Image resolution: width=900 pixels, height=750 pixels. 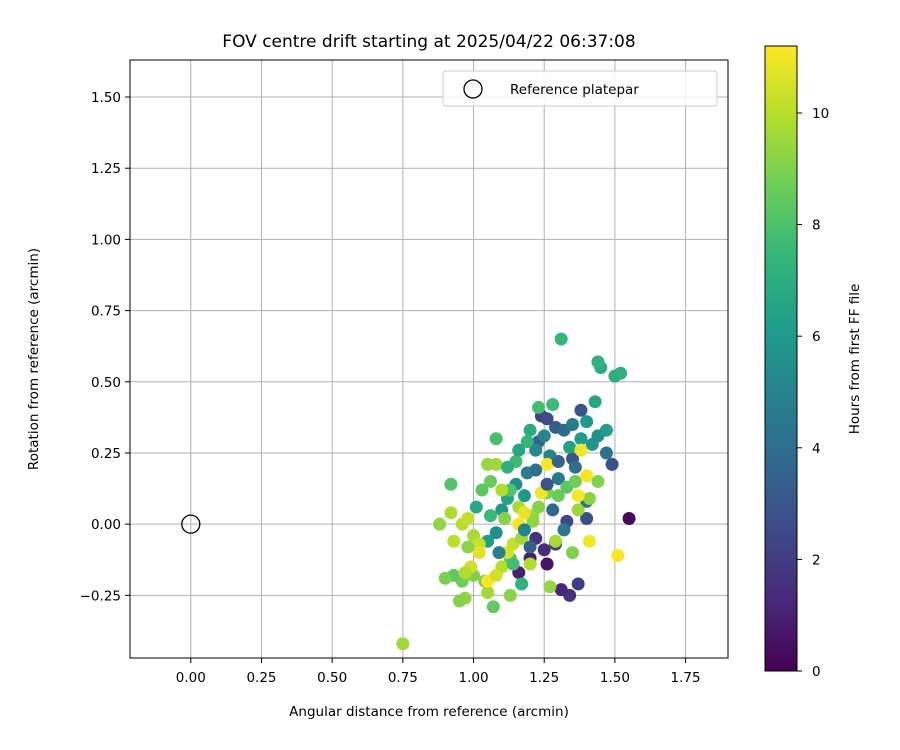 What do you see at coordinates (106, 98) in the screenshot?
I see `y-tick-label: 1.50` at bounding box center [106, 98].